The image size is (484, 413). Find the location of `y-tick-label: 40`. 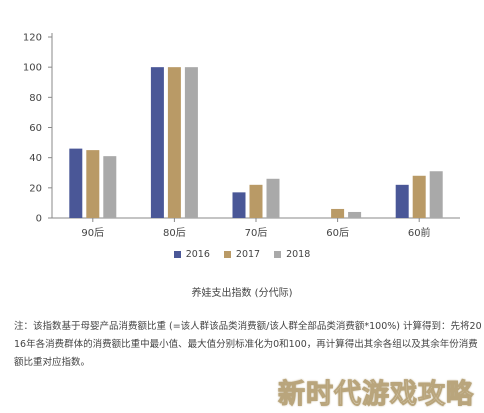

y-tick-label: 40 is located at coordinates (35, 158).